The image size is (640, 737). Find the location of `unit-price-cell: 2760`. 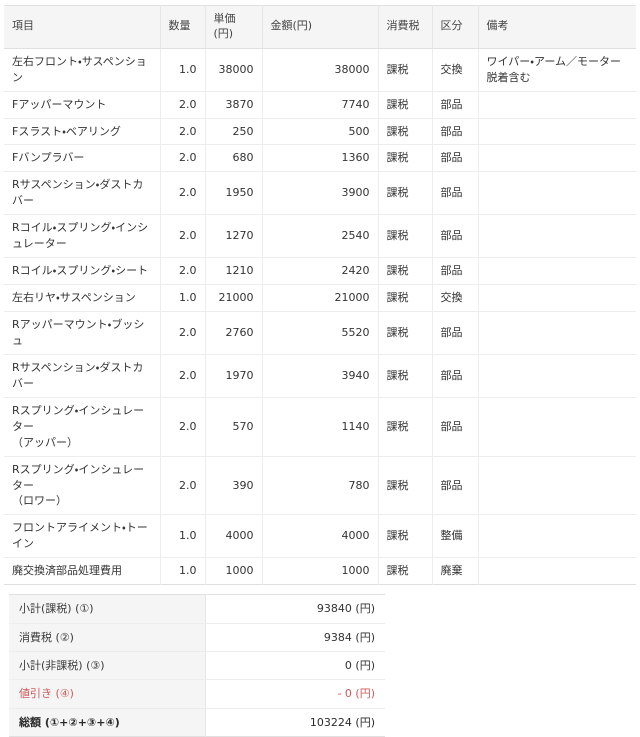

unit-price-cell: 2760 is located at coordinates (234, 333).